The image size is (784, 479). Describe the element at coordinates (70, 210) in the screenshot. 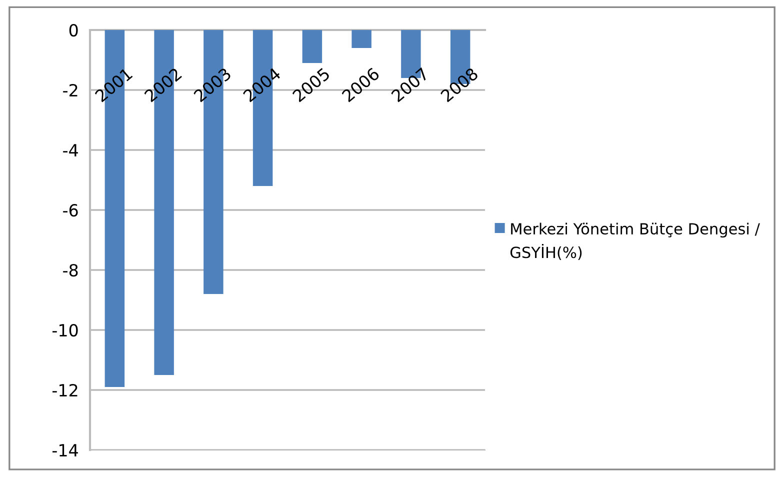

I see `y-tick-label: -6` at that location.